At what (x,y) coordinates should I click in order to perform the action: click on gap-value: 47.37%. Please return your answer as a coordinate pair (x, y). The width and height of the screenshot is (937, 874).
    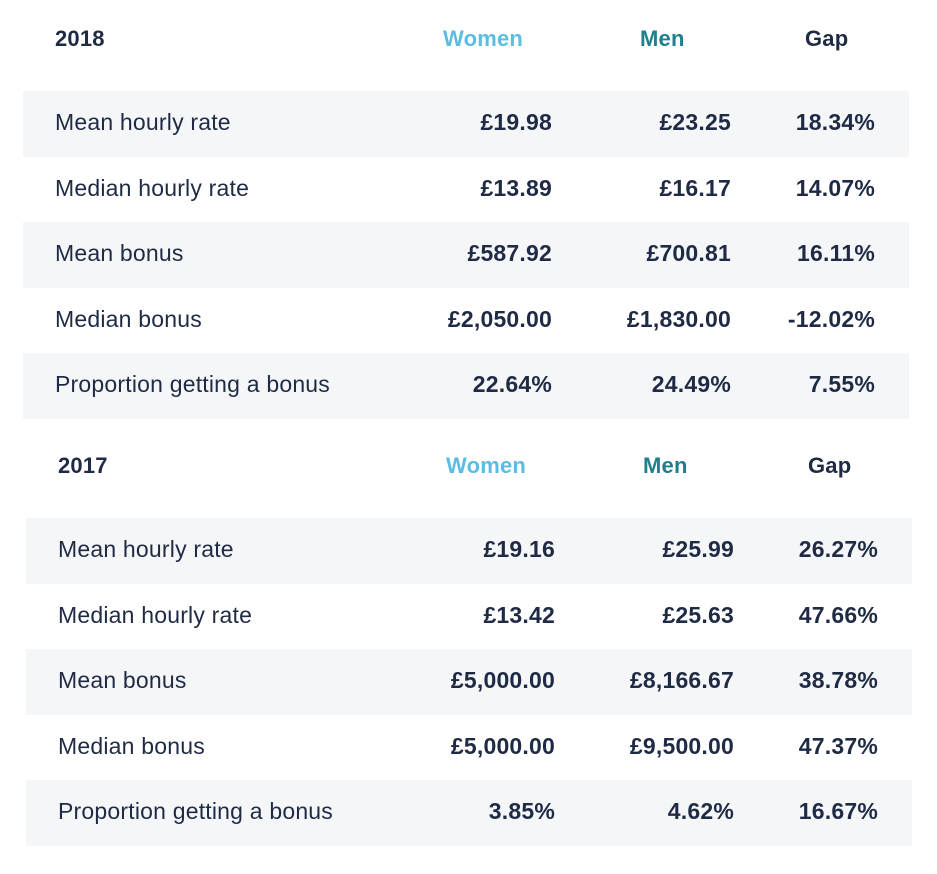
    Looking at the image, I should click on (838, 745).